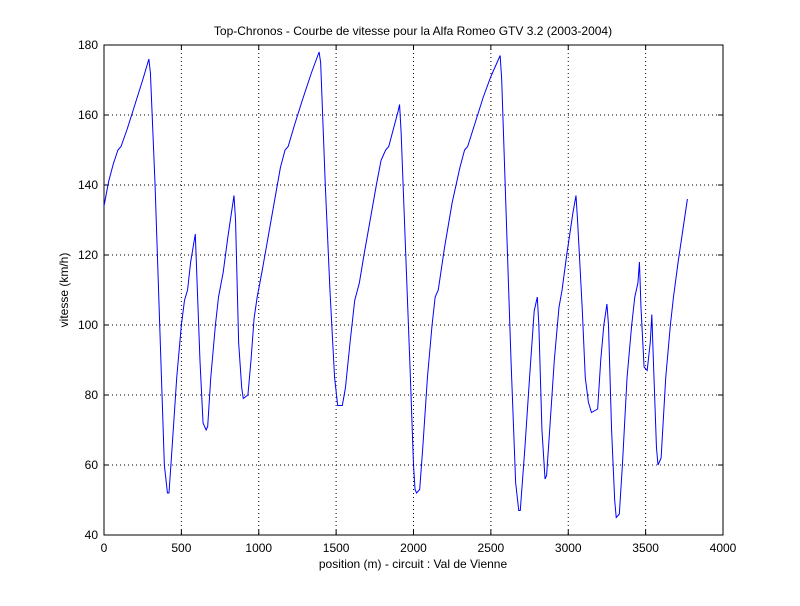 The image size is (800, 606). What do you see at coordinates (104, 548) in the screenshot?
I see `x-tick-label: 0` at bounding box center [104, 548].